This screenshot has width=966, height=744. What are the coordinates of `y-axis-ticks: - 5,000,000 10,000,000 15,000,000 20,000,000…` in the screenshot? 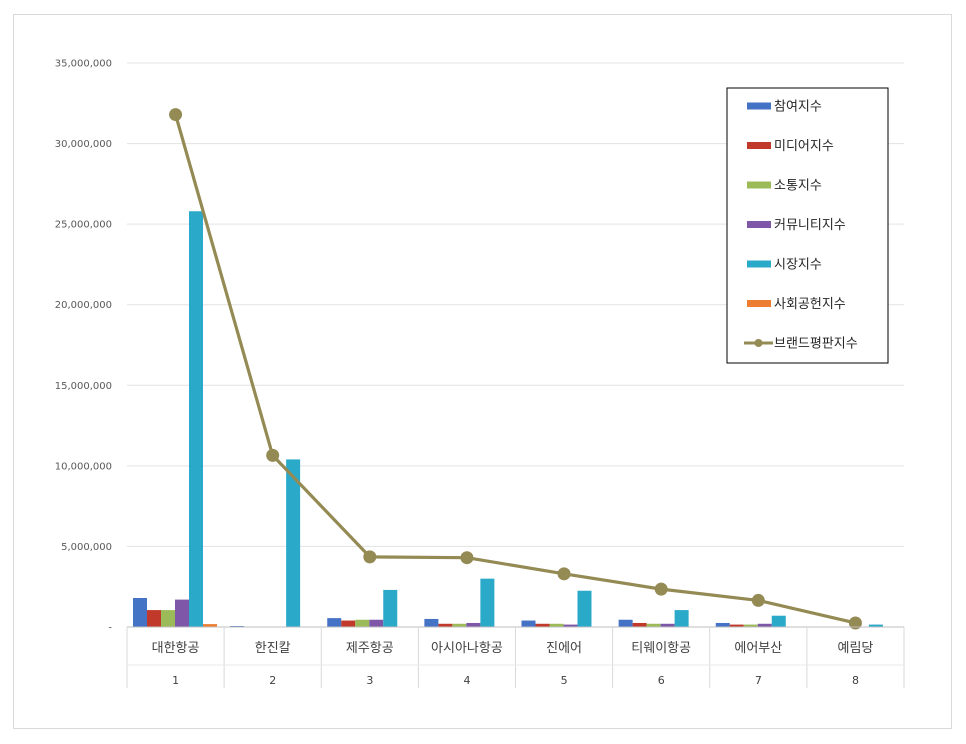 It's located at (84, 346).